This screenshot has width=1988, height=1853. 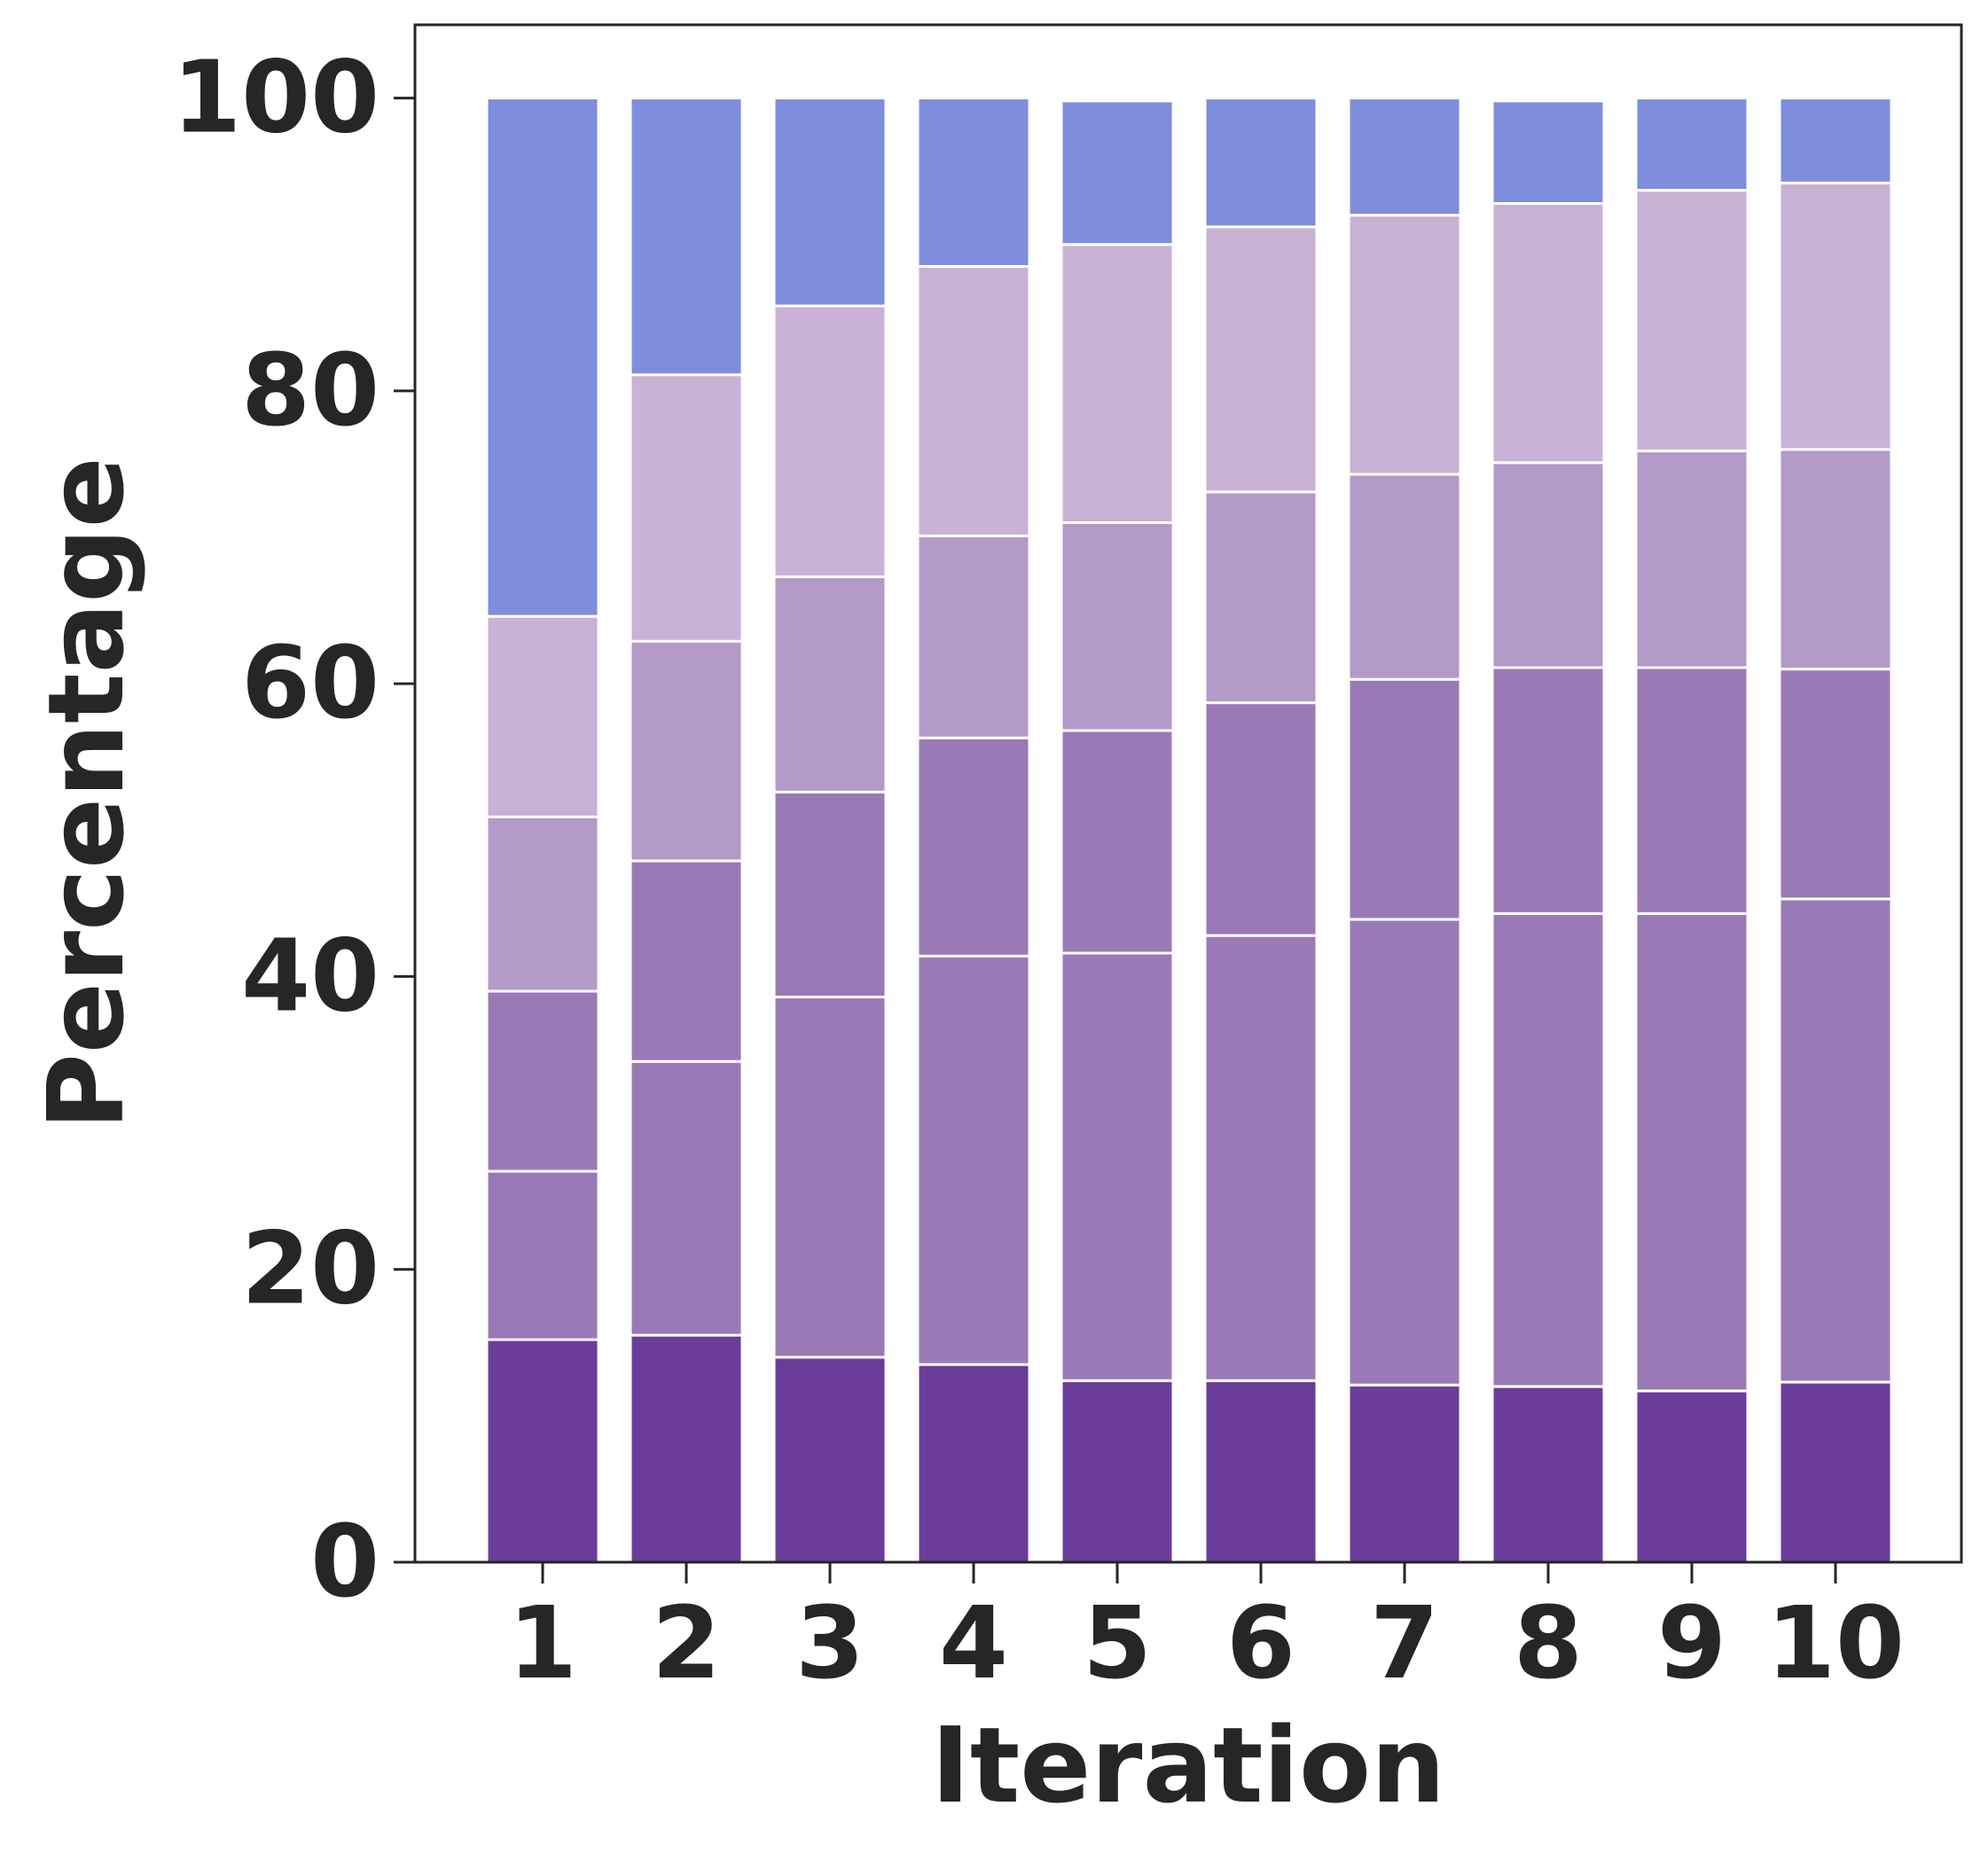 What do you see at coordinates (1188, 1765) in the screenshot?
I see `x-axis-label: Iteration` at bounding box center [1188, 1765].